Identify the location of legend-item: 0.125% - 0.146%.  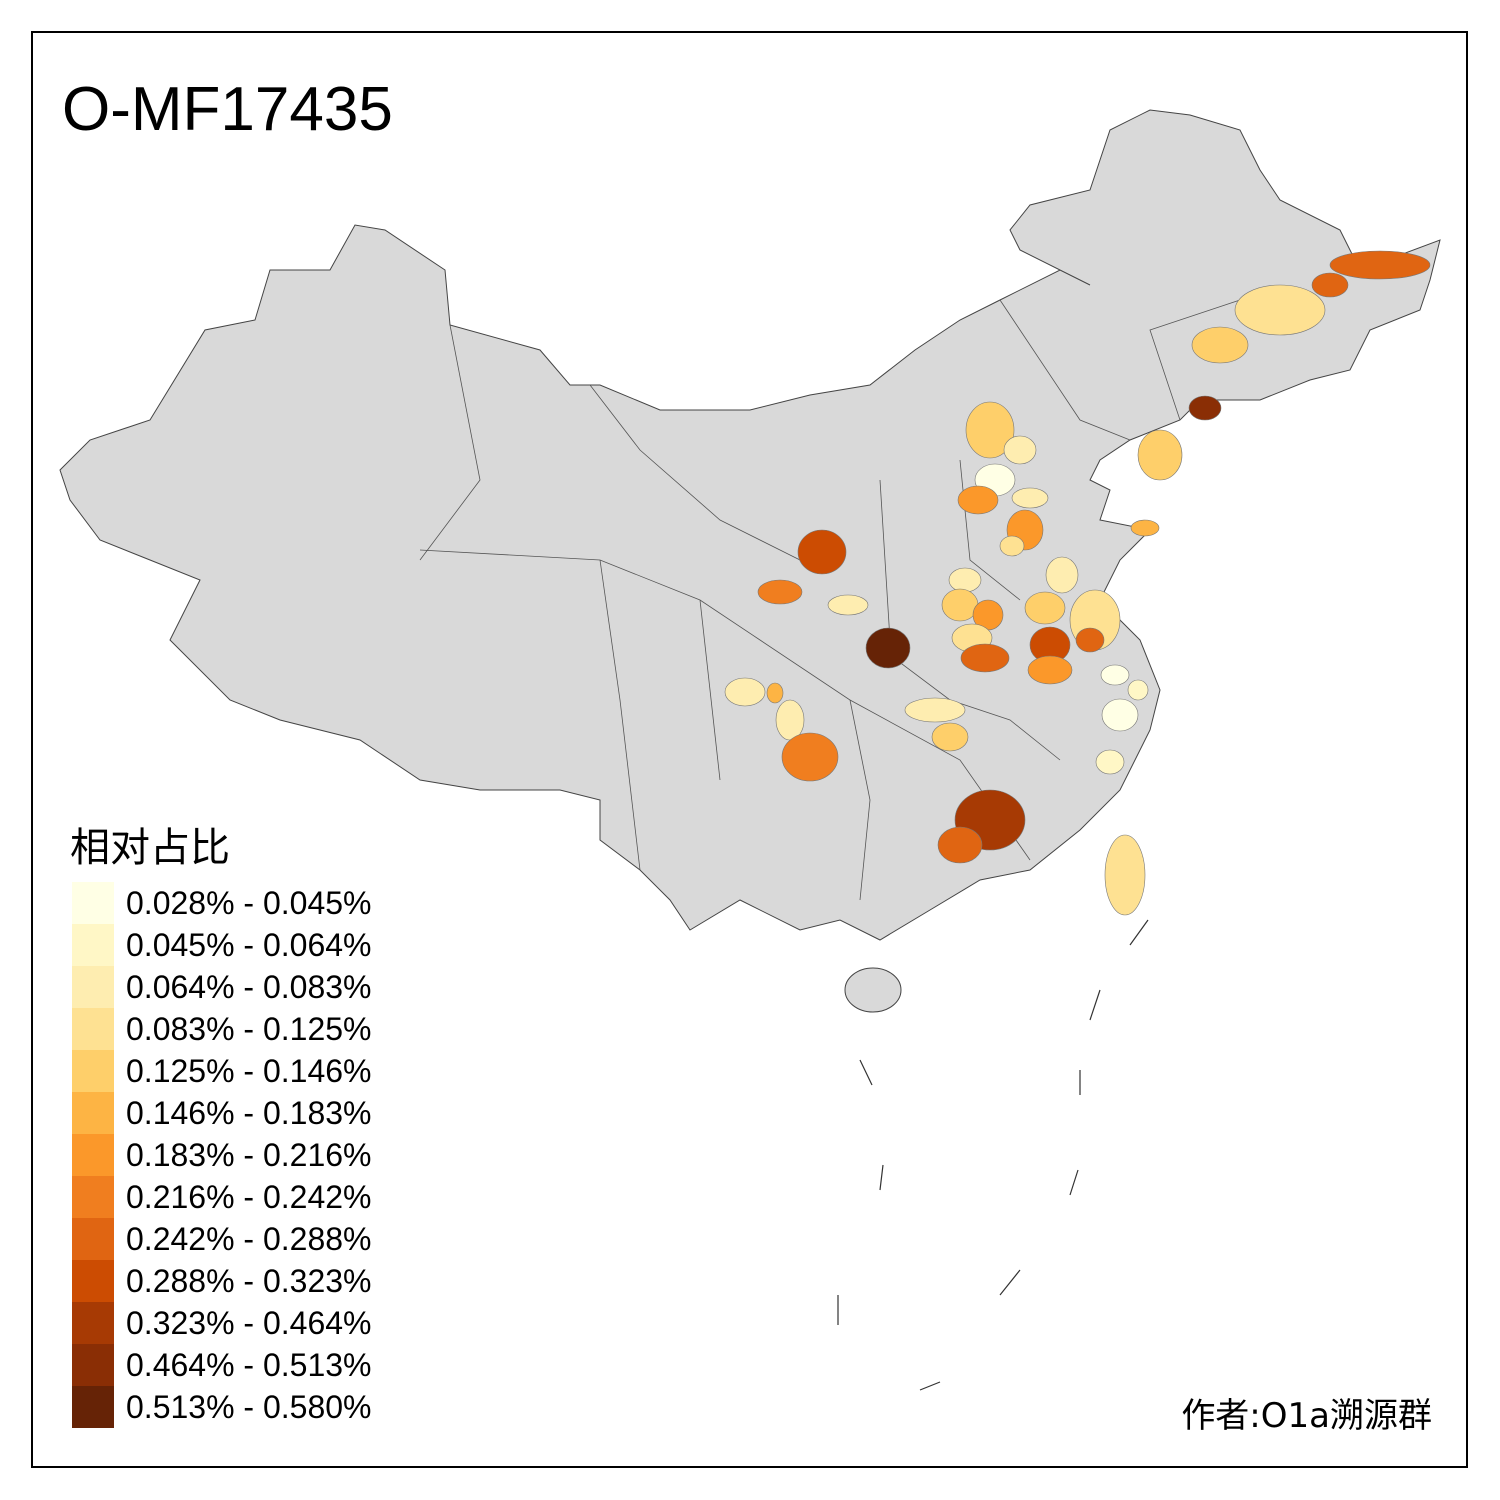
(222, 1071).